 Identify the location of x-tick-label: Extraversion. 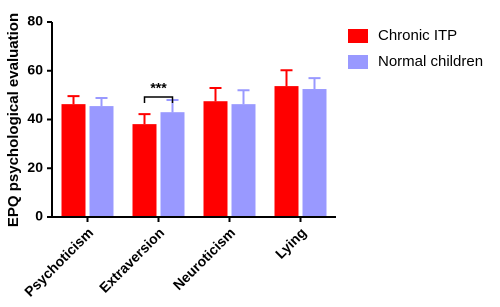
(131, 259).